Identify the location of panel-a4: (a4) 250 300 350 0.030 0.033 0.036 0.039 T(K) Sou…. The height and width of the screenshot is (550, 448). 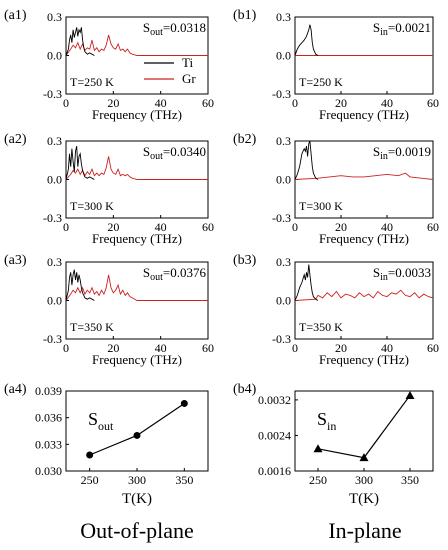
(106, 444).